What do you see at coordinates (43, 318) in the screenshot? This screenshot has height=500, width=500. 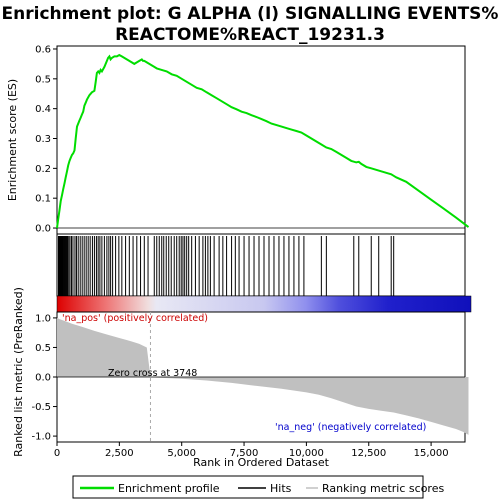 I see `metric-tick-label: 1.0` at bounding box center [43, 318].